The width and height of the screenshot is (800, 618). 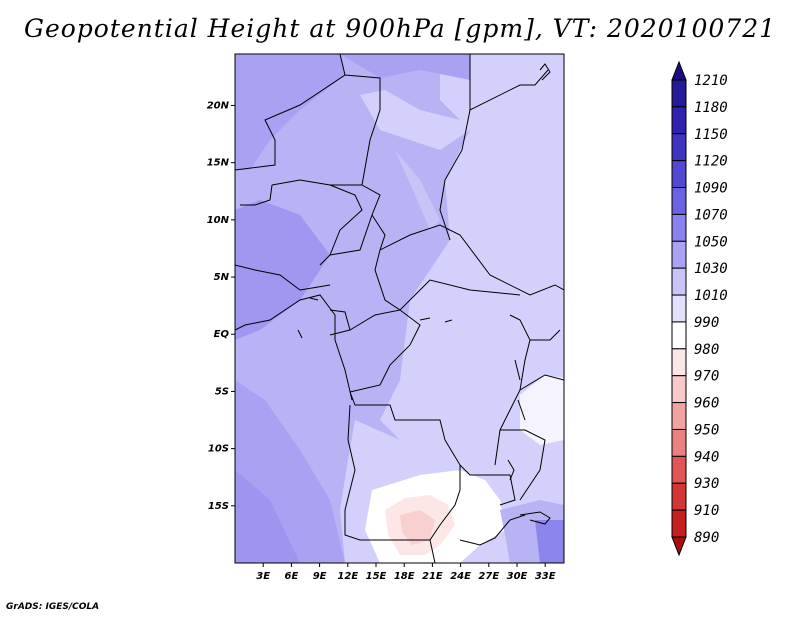 I want to click on lat-tick-label: 5N, so click(x=222, y=277).